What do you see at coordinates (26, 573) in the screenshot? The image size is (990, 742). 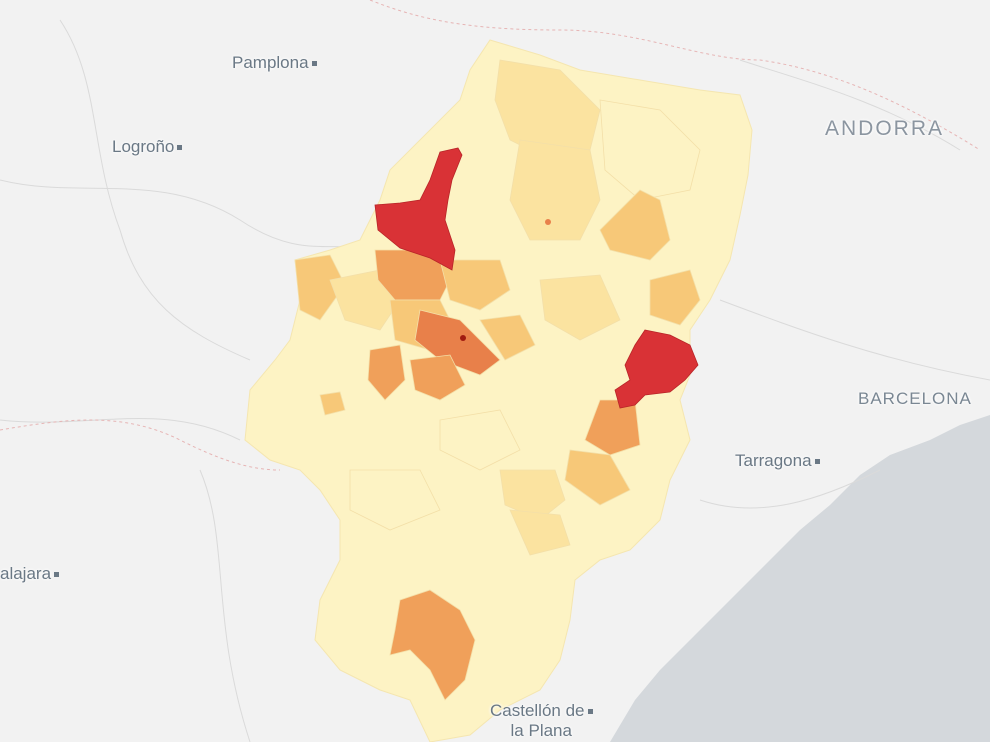 I see `label-guadalajara-text: alajara` at bounding box center [26, 573].